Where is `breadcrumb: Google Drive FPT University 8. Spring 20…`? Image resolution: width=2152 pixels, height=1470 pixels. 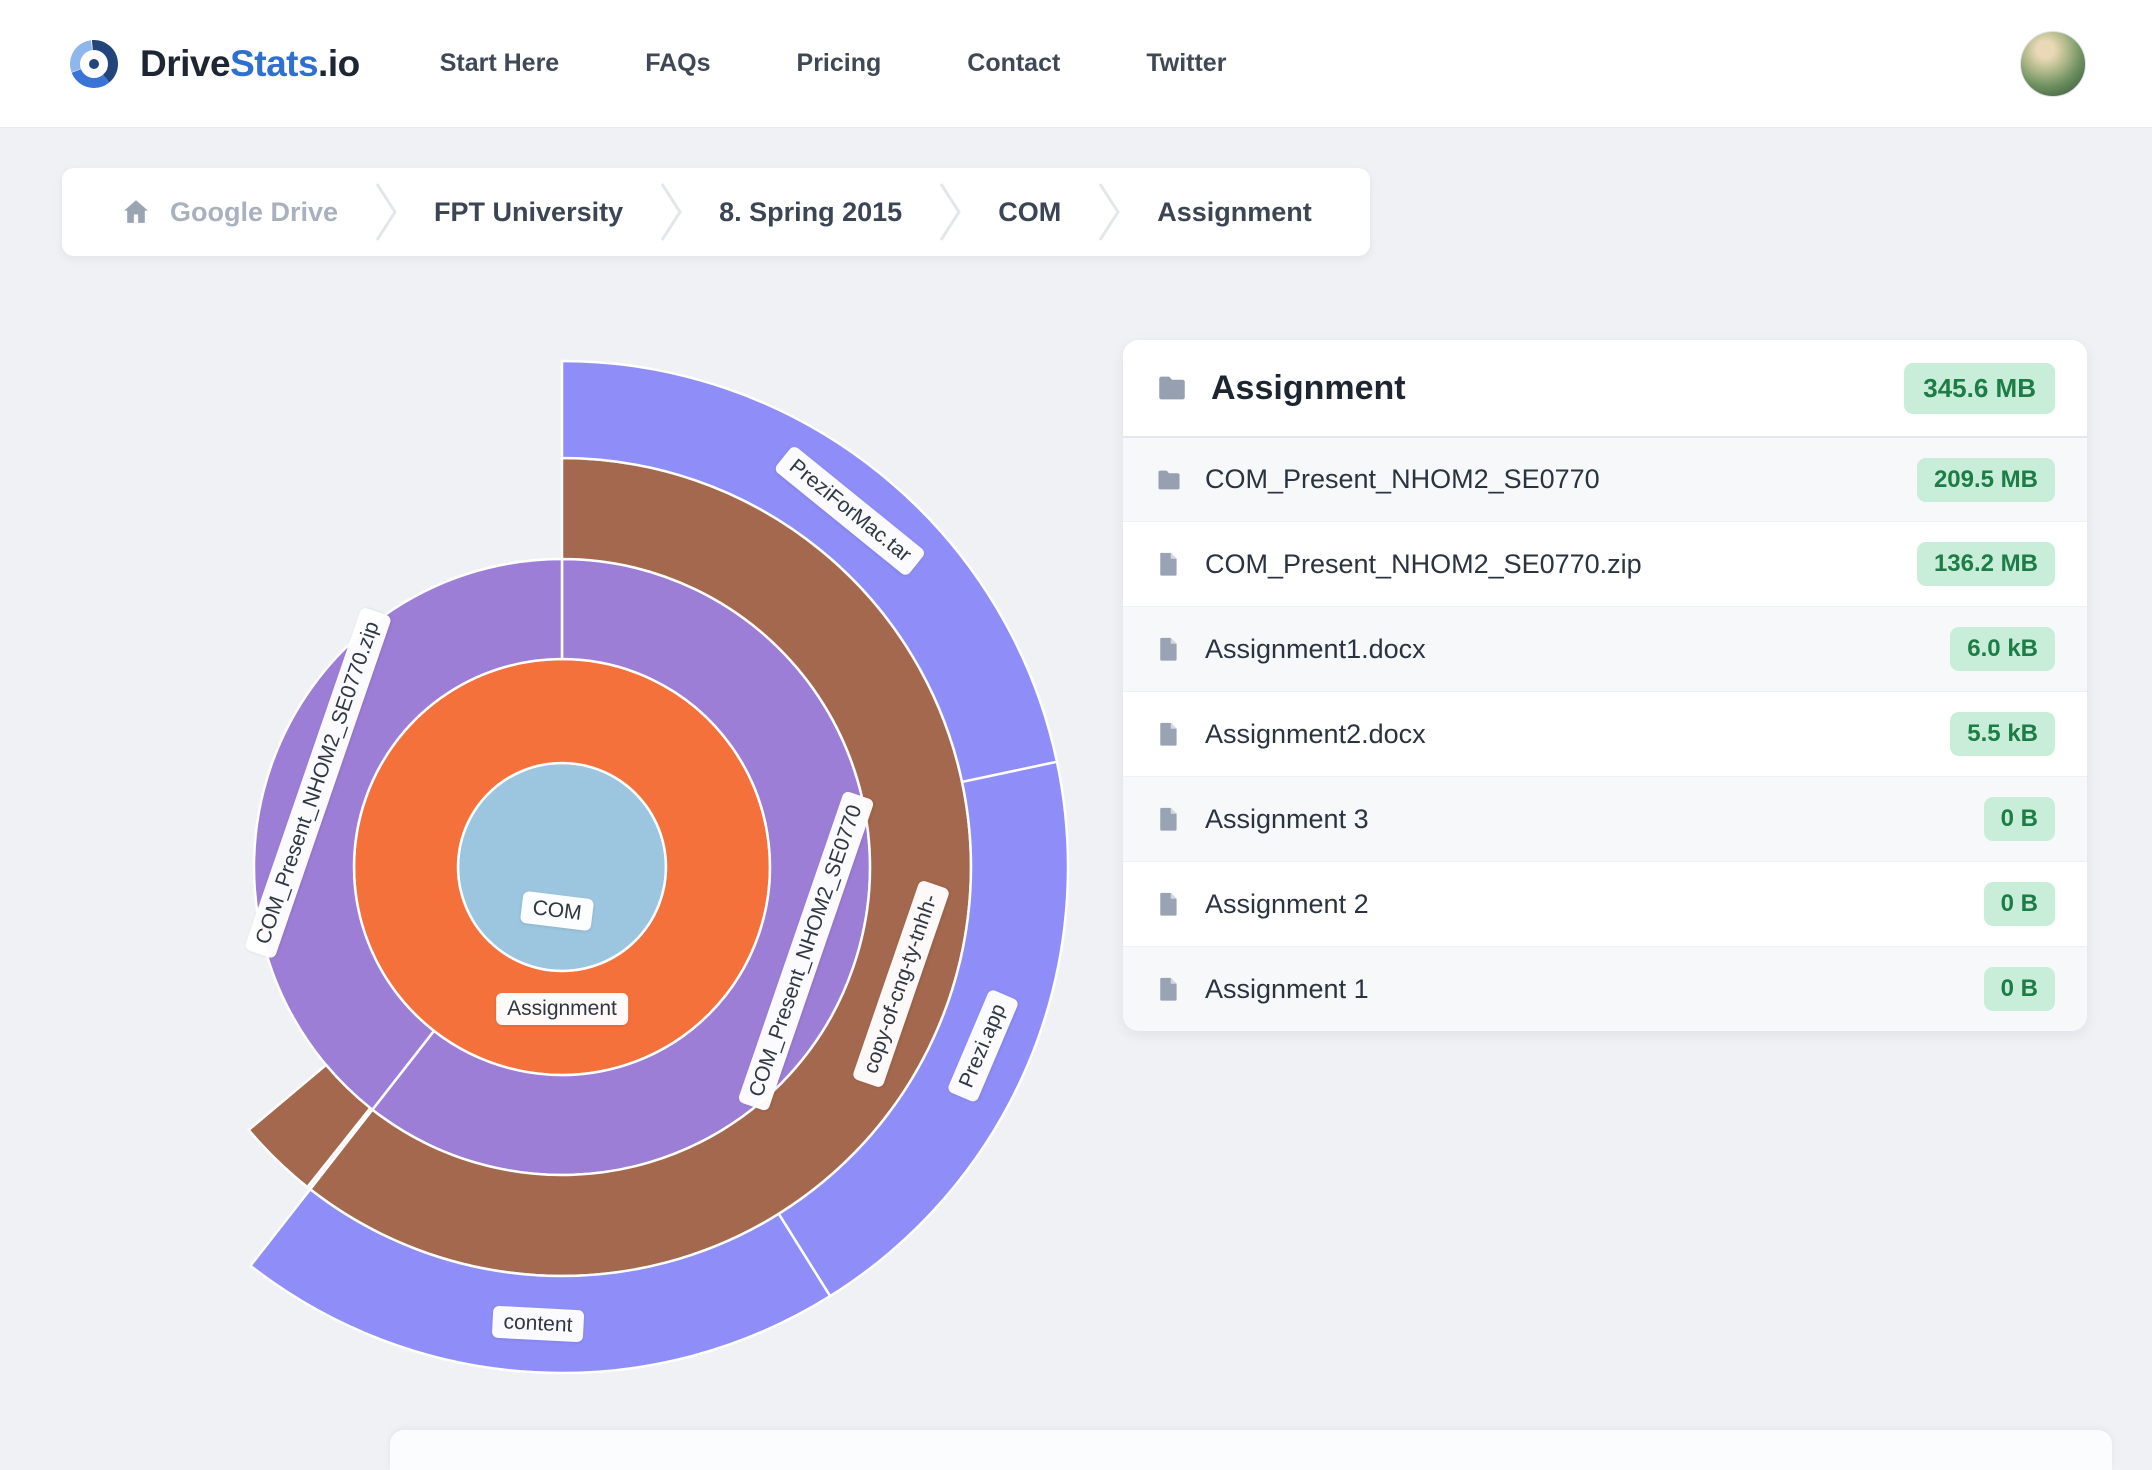 breadcrumb: Google Drive FPT University 8. Spring 20… is located at coordinates (716, 212).